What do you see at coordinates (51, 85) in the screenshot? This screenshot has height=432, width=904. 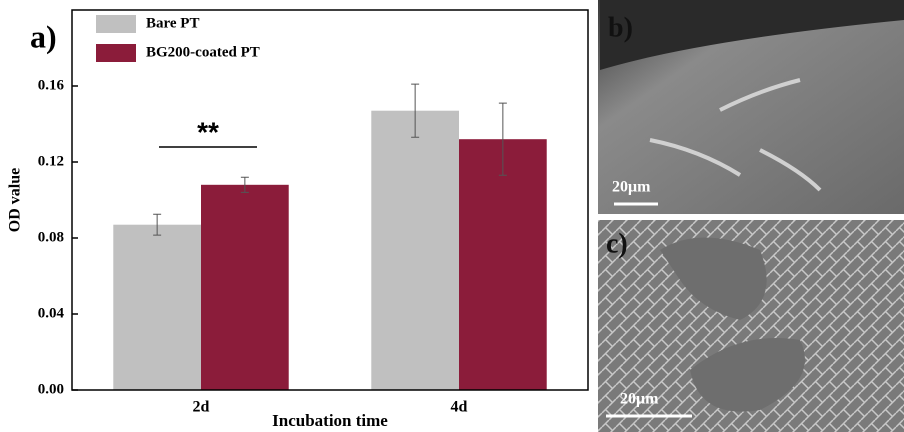 I see `y-tick-label: 0.16` at bounding box center [51, 85].